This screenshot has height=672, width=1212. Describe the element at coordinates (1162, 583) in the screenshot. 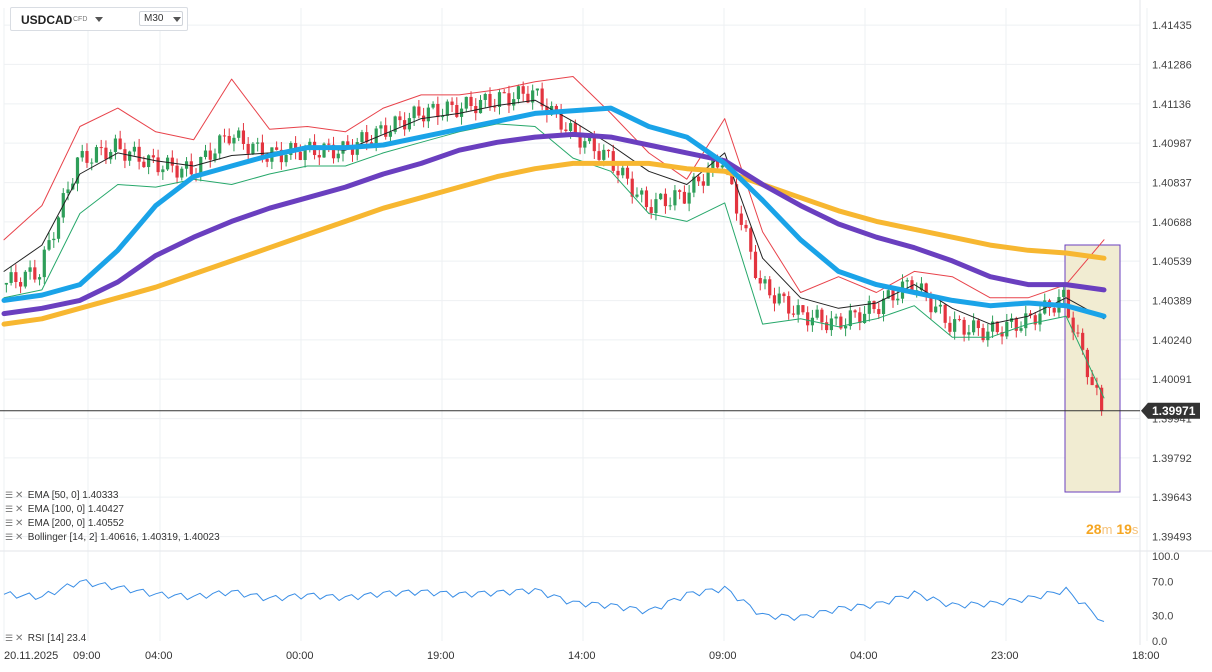

I see `rsi-tick-label: 70.0` at that location.